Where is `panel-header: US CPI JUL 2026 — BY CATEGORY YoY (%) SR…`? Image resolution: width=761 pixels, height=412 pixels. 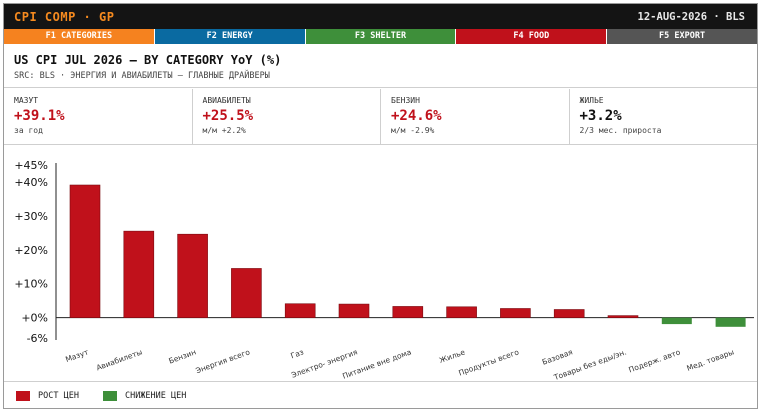 panel-header: US CPI JUL 2026 — BY CATEGORY YoY (%) SR… is located at coordinates (380, 66).